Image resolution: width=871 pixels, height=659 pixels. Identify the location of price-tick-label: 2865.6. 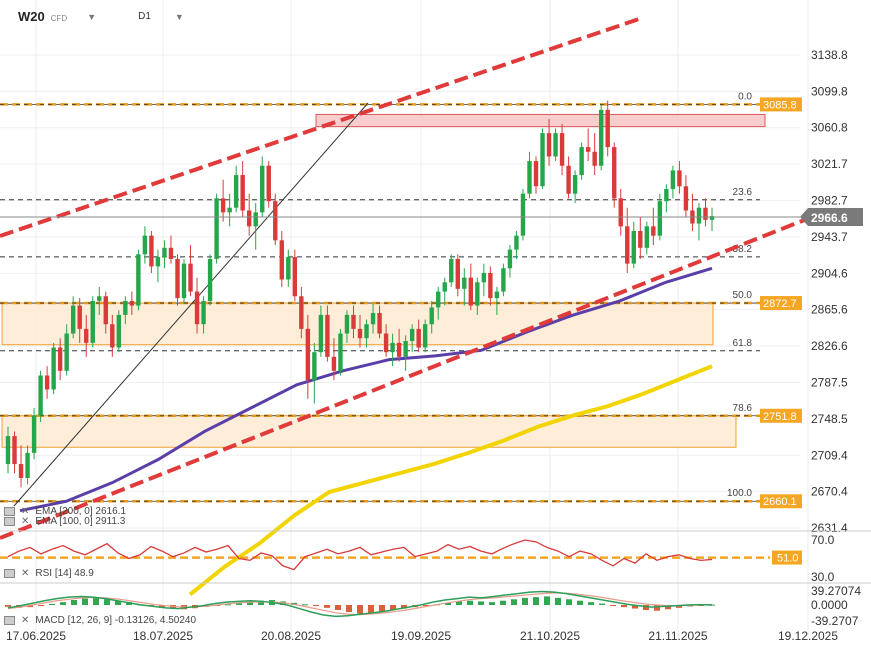
(829, 310).